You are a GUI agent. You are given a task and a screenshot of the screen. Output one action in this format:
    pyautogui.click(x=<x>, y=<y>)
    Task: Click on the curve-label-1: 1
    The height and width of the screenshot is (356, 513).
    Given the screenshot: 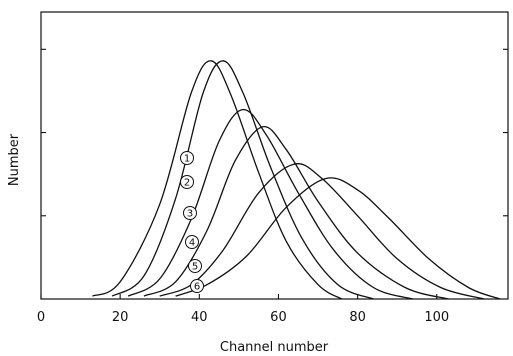 What is the action you would take?
    pyautogui.click(x=187, y=158)
    